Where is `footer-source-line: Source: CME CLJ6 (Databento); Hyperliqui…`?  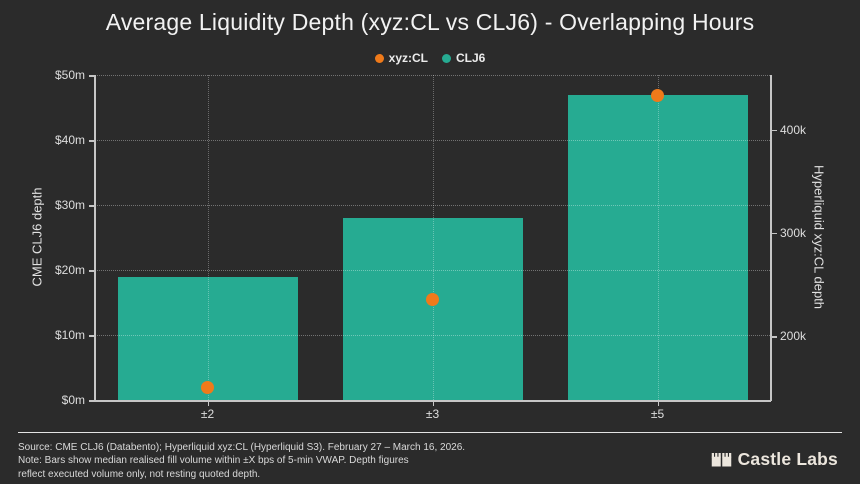
footer-source-line: Source: CME CLJ6 (Databento); Hyperliqui… is located at coordinates (242, 447).